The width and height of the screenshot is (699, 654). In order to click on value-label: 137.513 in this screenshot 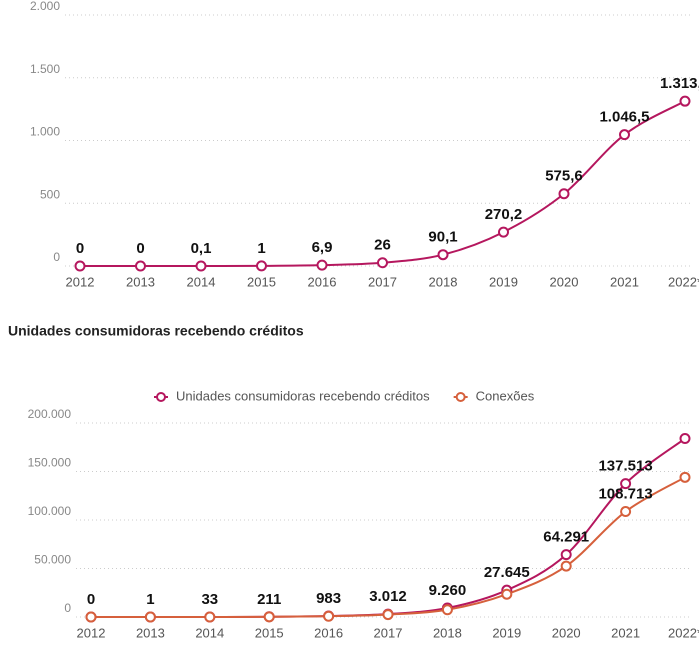, I will do `click(625, 466)`.